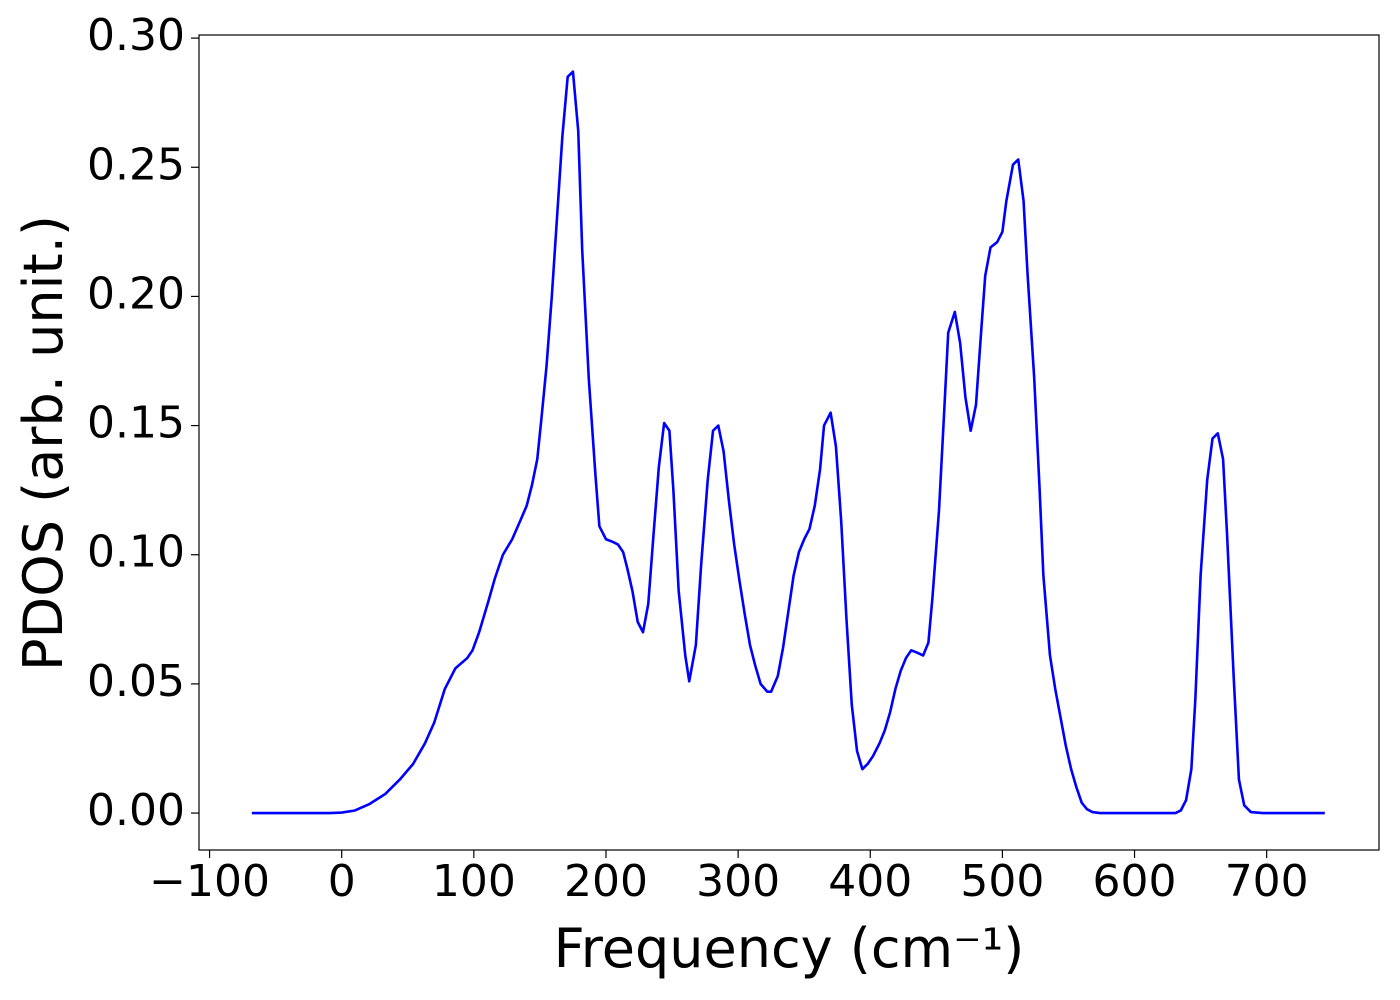  I want to click on y-tick-label: 0.20, so click(136, 293).